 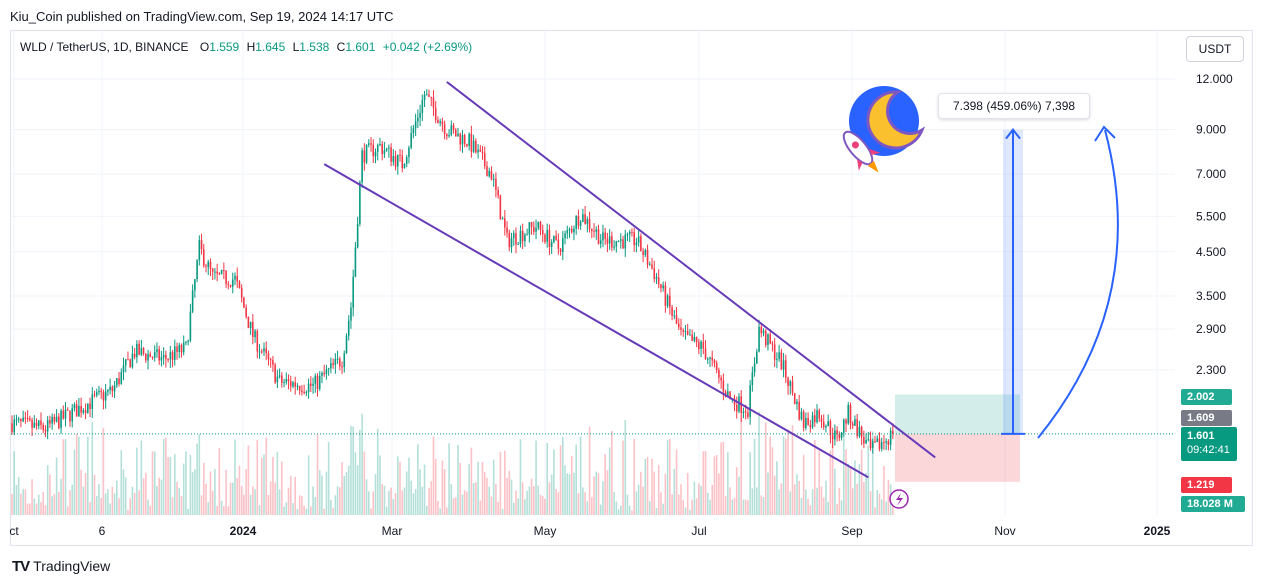 I want to click on time-tick-label: ct, so click(x=14, y=531).